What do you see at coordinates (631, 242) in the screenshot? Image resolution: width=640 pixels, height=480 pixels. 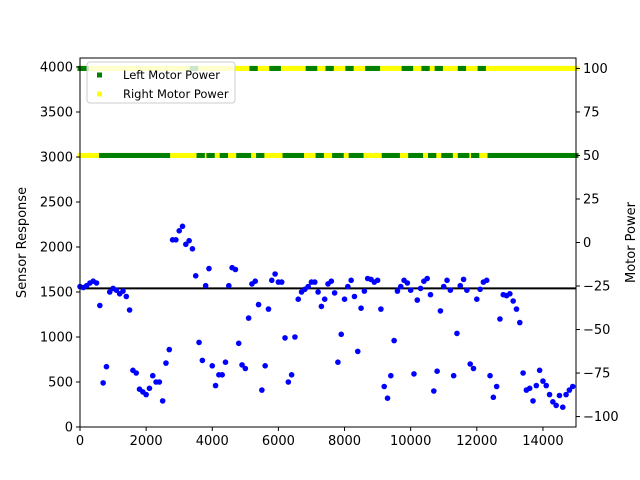 I see `y2-axis-title: Motor Power` at bounding box center [631, 242].